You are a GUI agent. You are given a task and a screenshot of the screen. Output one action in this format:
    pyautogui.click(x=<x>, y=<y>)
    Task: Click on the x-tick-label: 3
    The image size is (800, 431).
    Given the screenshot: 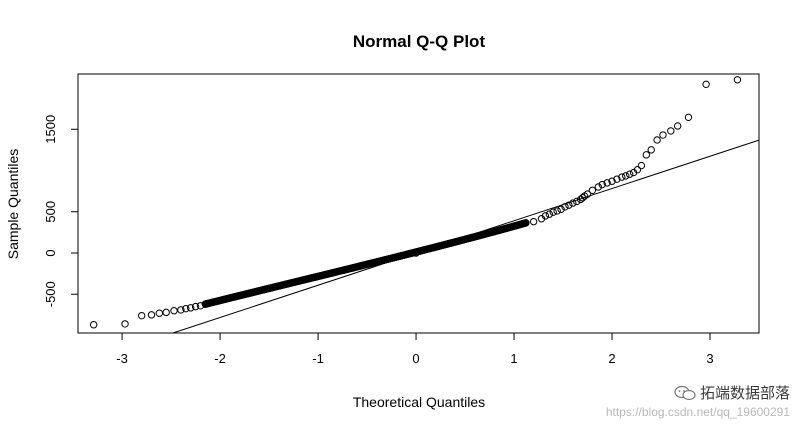 What is the action you would take?
    pyautogui.click(x=709, y=358)
    